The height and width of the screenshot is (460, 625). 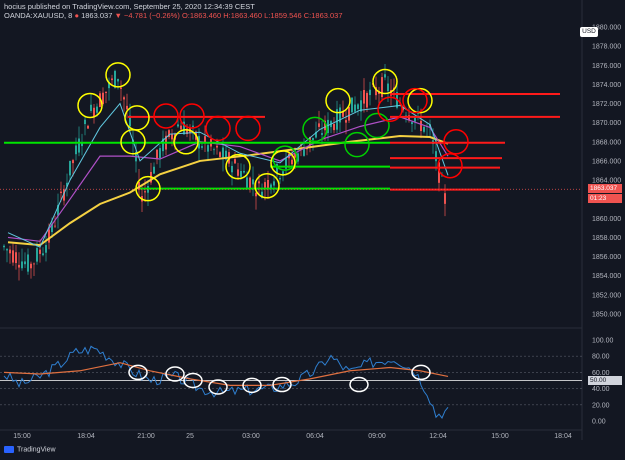 I want to click on price-tick-label: 1854.000, so click(x=606, y=276).